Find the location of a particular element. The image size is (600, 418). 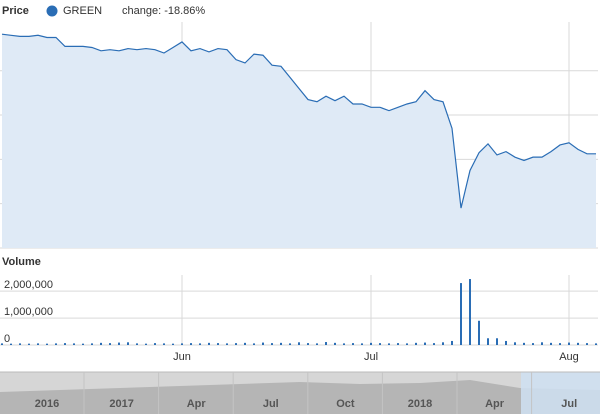

x-tick-label: Jun is located at coordinates (182, 357).